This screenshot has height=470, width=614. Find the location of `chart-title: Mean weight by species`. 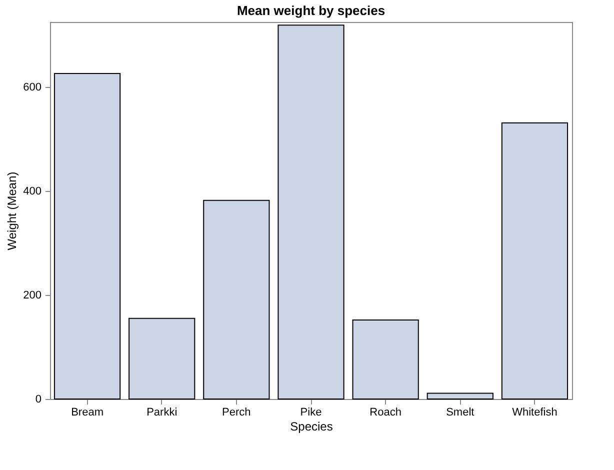

chart-title: Mean weight by species is located at coordinates (311, 10).